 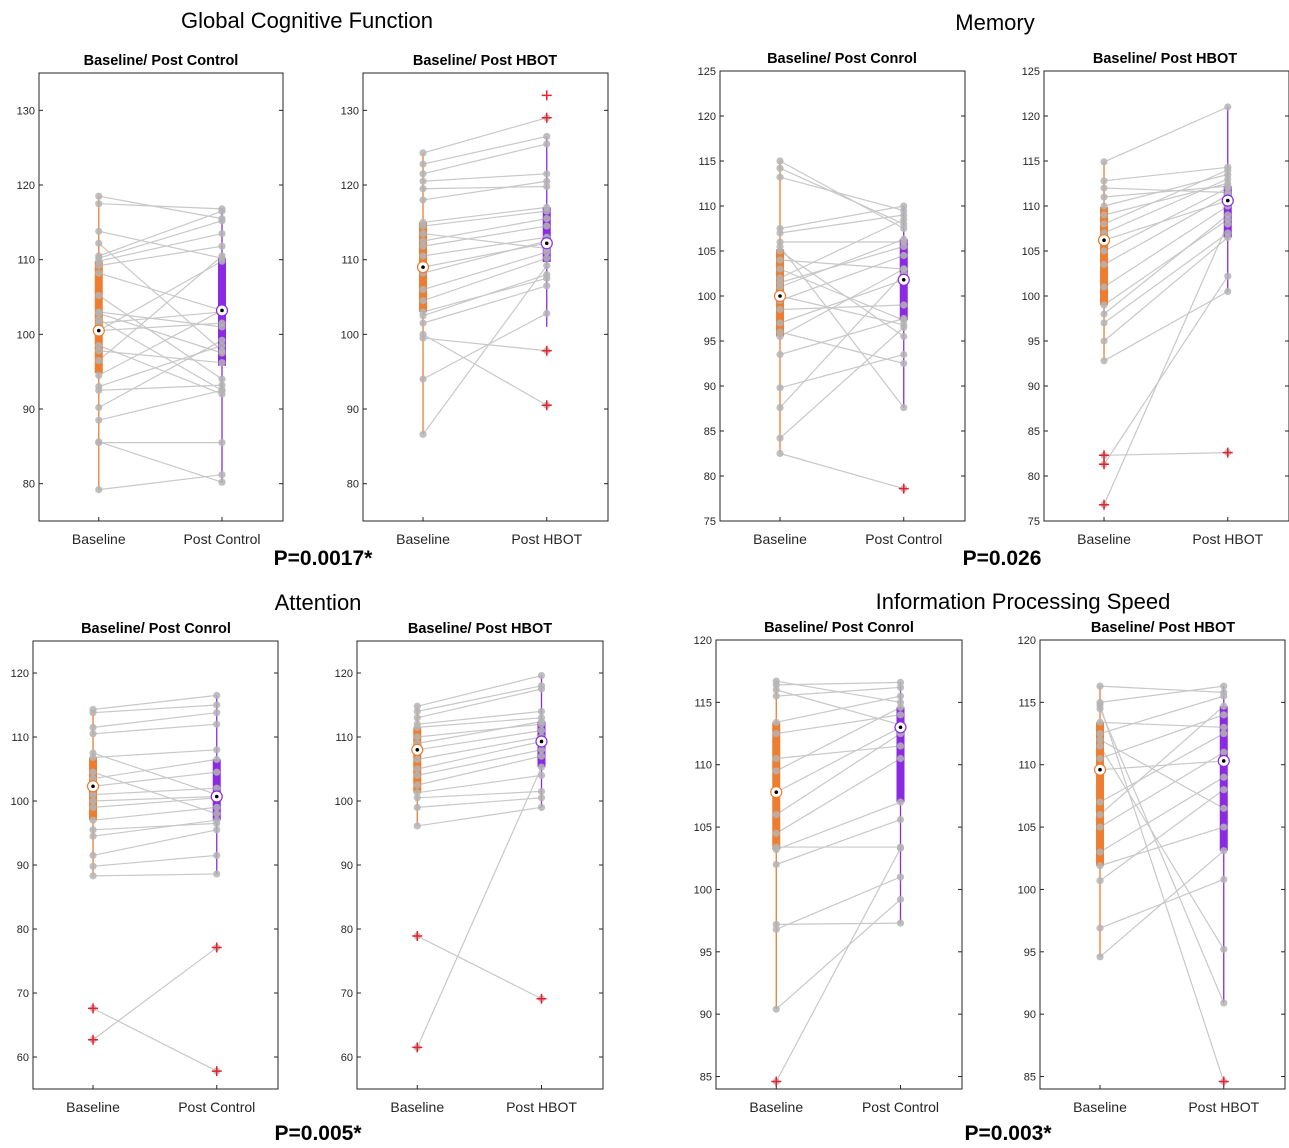 What do you see at coordinates (1027, 703) in the screenshot?
I see `y-tick-label: 115` at bounding box center [1027, 703].